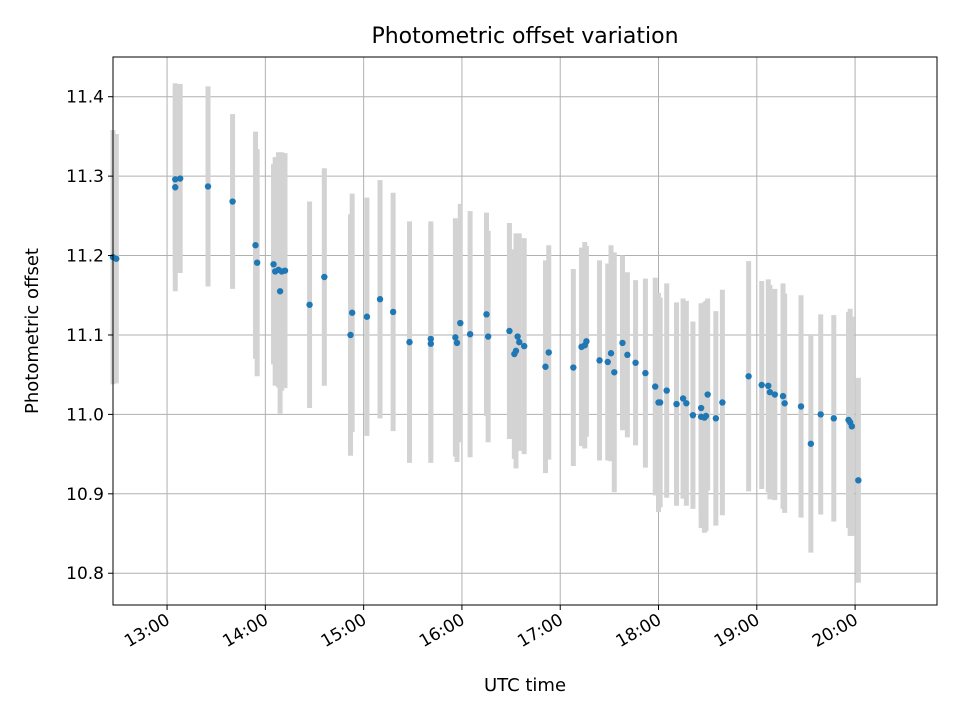 The height and width of the screenshot is (720, 960). I want to click on y-tick-label: 11.4, so click(85, 98).